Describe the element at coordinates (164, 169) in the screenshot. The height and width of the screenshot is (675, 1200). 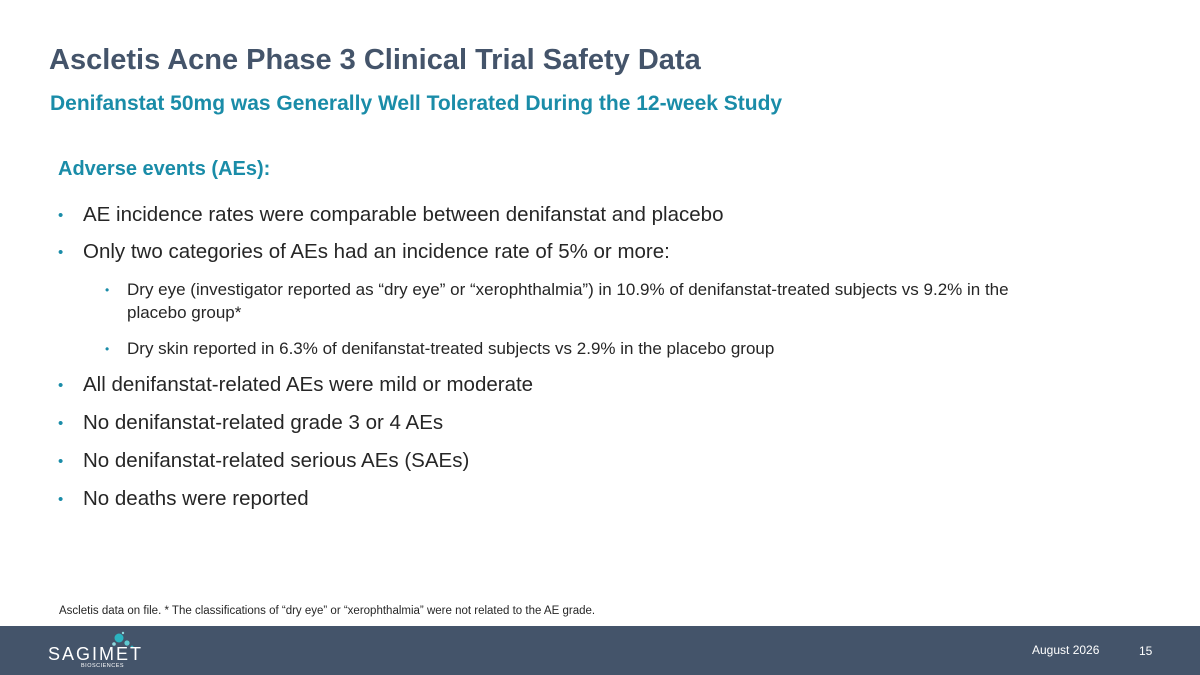
I see `section-heading: Adverse events (AEs):` at that location.